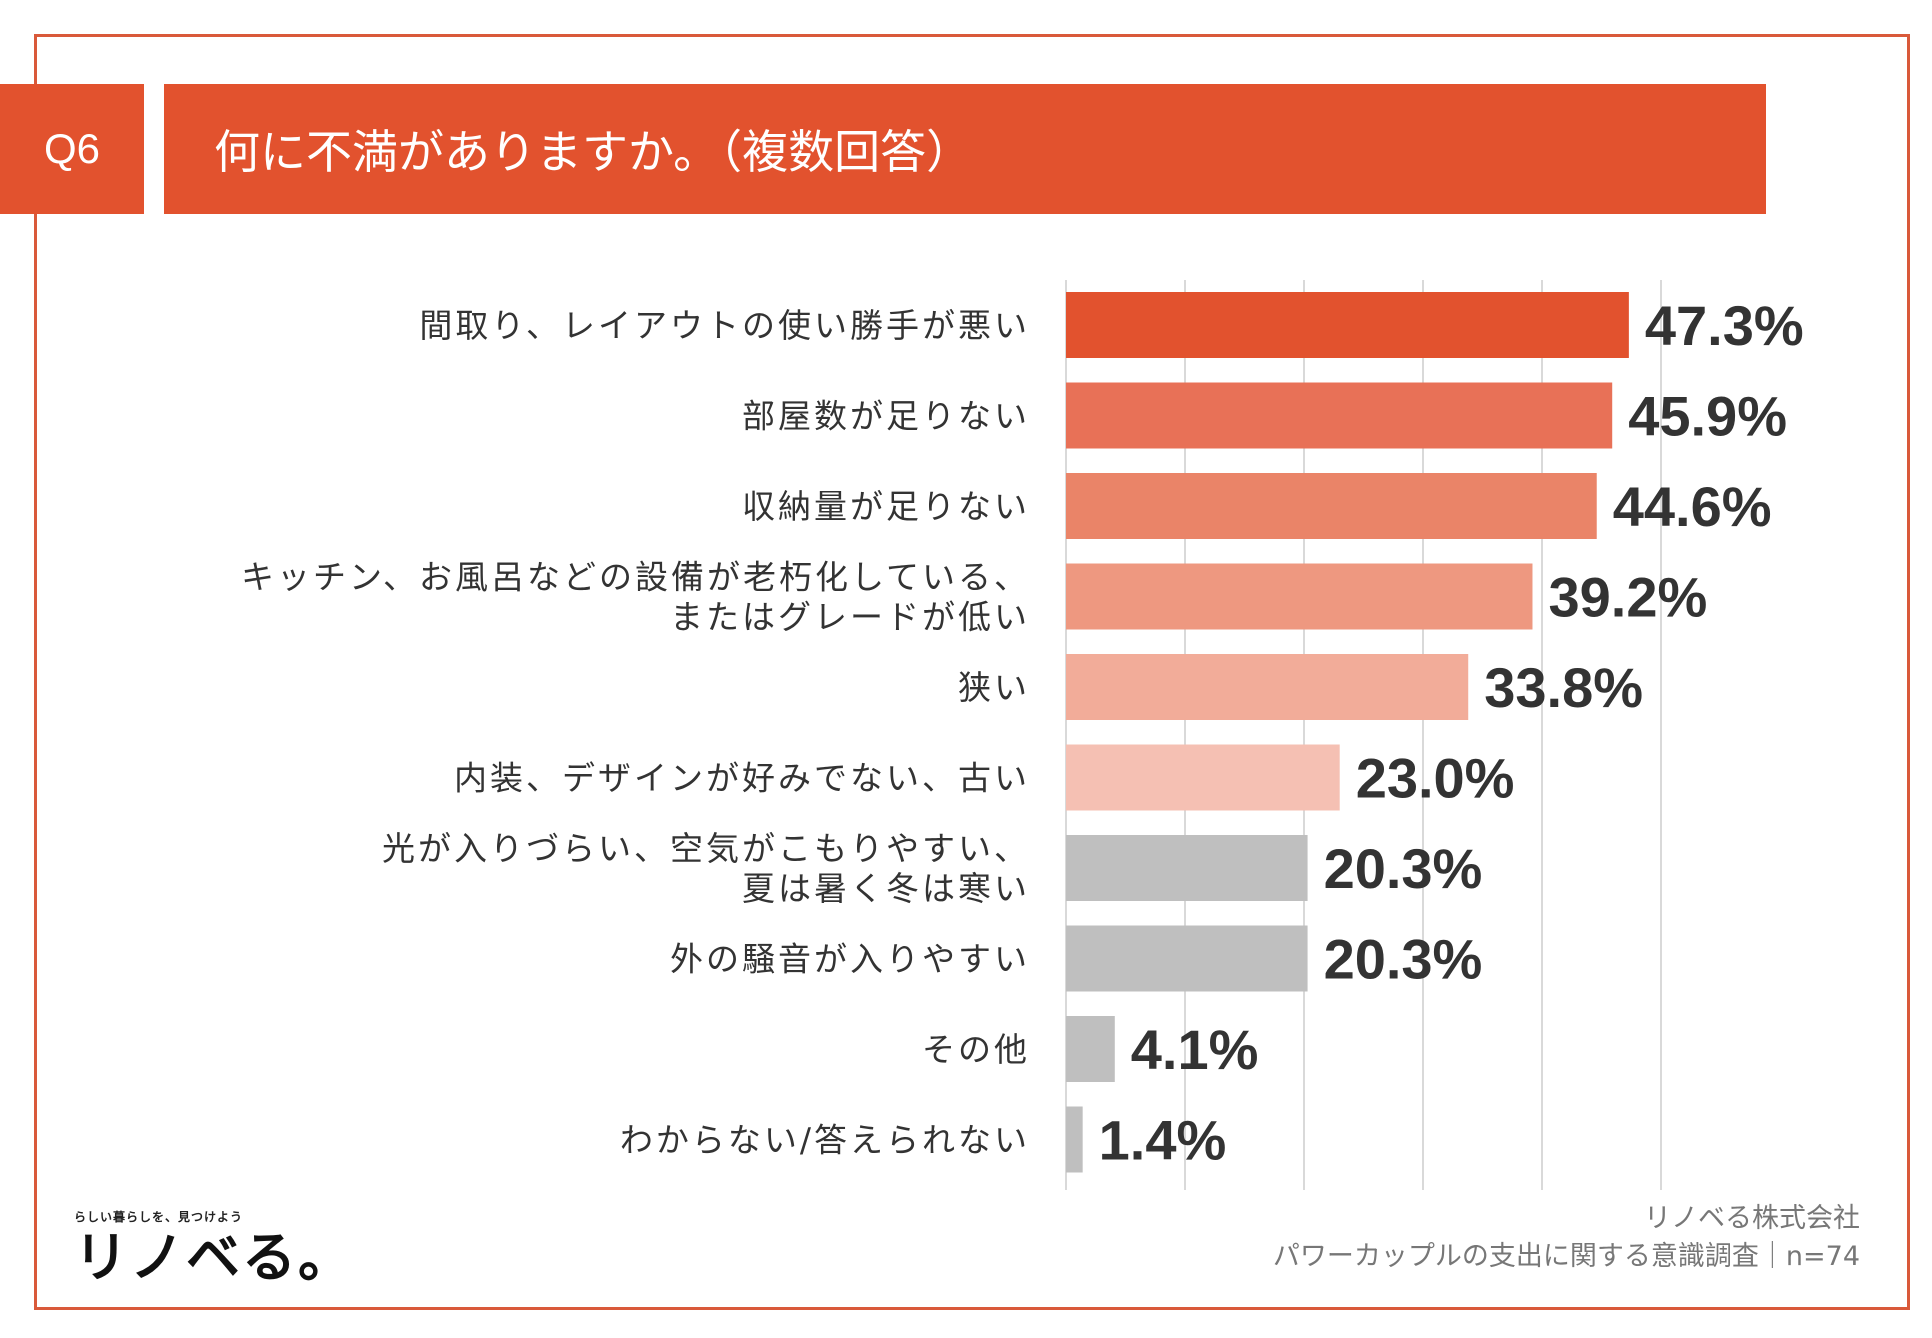  I want to click on category-label-6: 内装、デザインが好みでない、古い, so click(742, 778).